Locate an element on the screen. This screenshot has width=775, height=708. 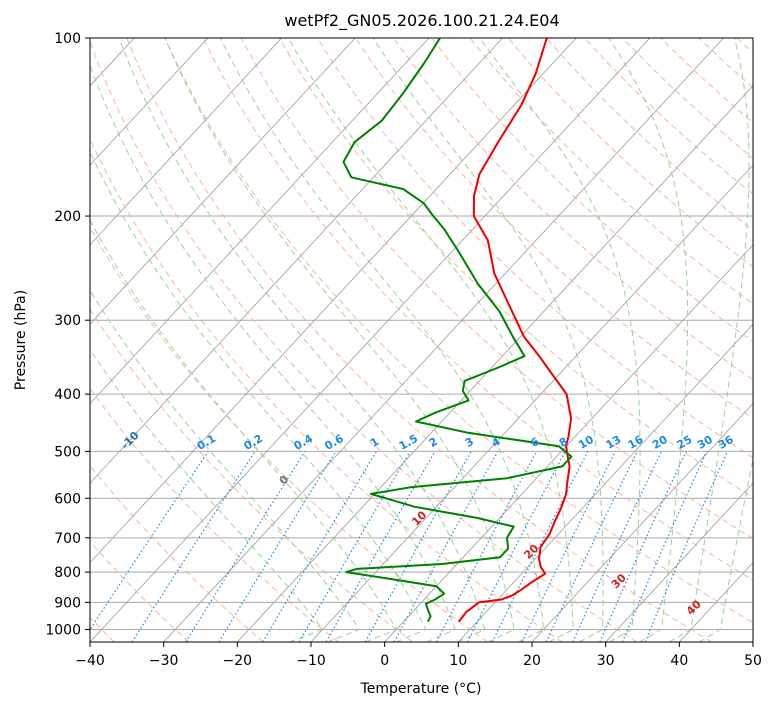
y-tick-label: 100 is located at coordinates (67, 39).